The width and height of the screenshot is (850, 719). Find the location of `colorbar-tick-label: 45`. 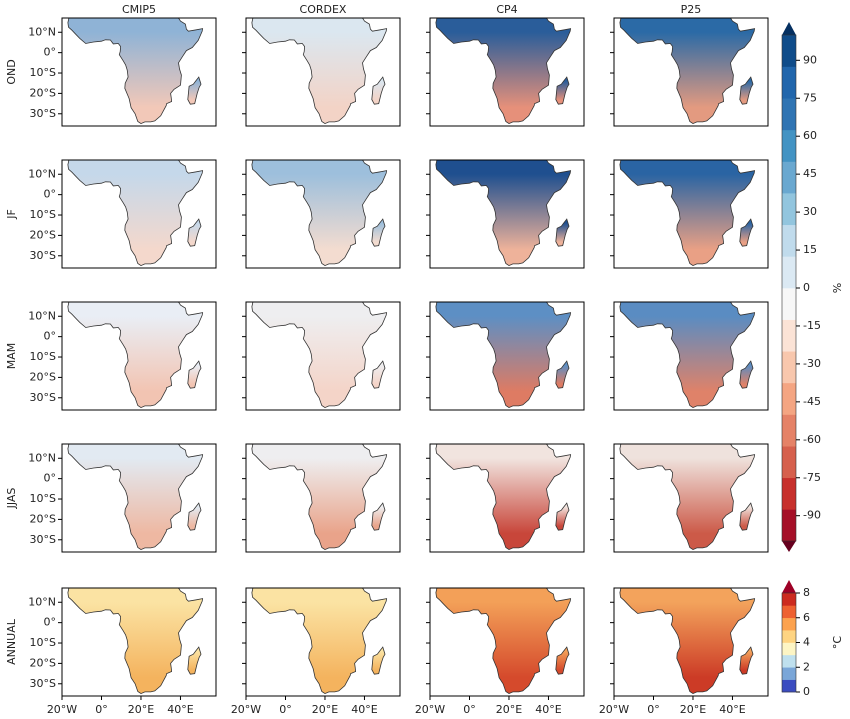

colorbar-tick-label: 45 is located at coordinates (810, 173).